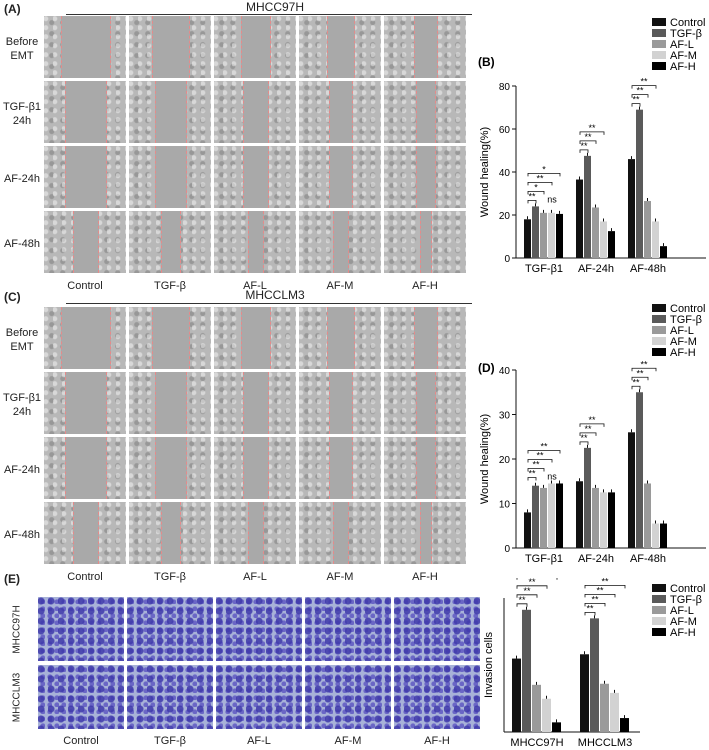  Describe the element at coordinates (85, 286) in the screenshot. I see `panel-a-col-label: Control` at that location.